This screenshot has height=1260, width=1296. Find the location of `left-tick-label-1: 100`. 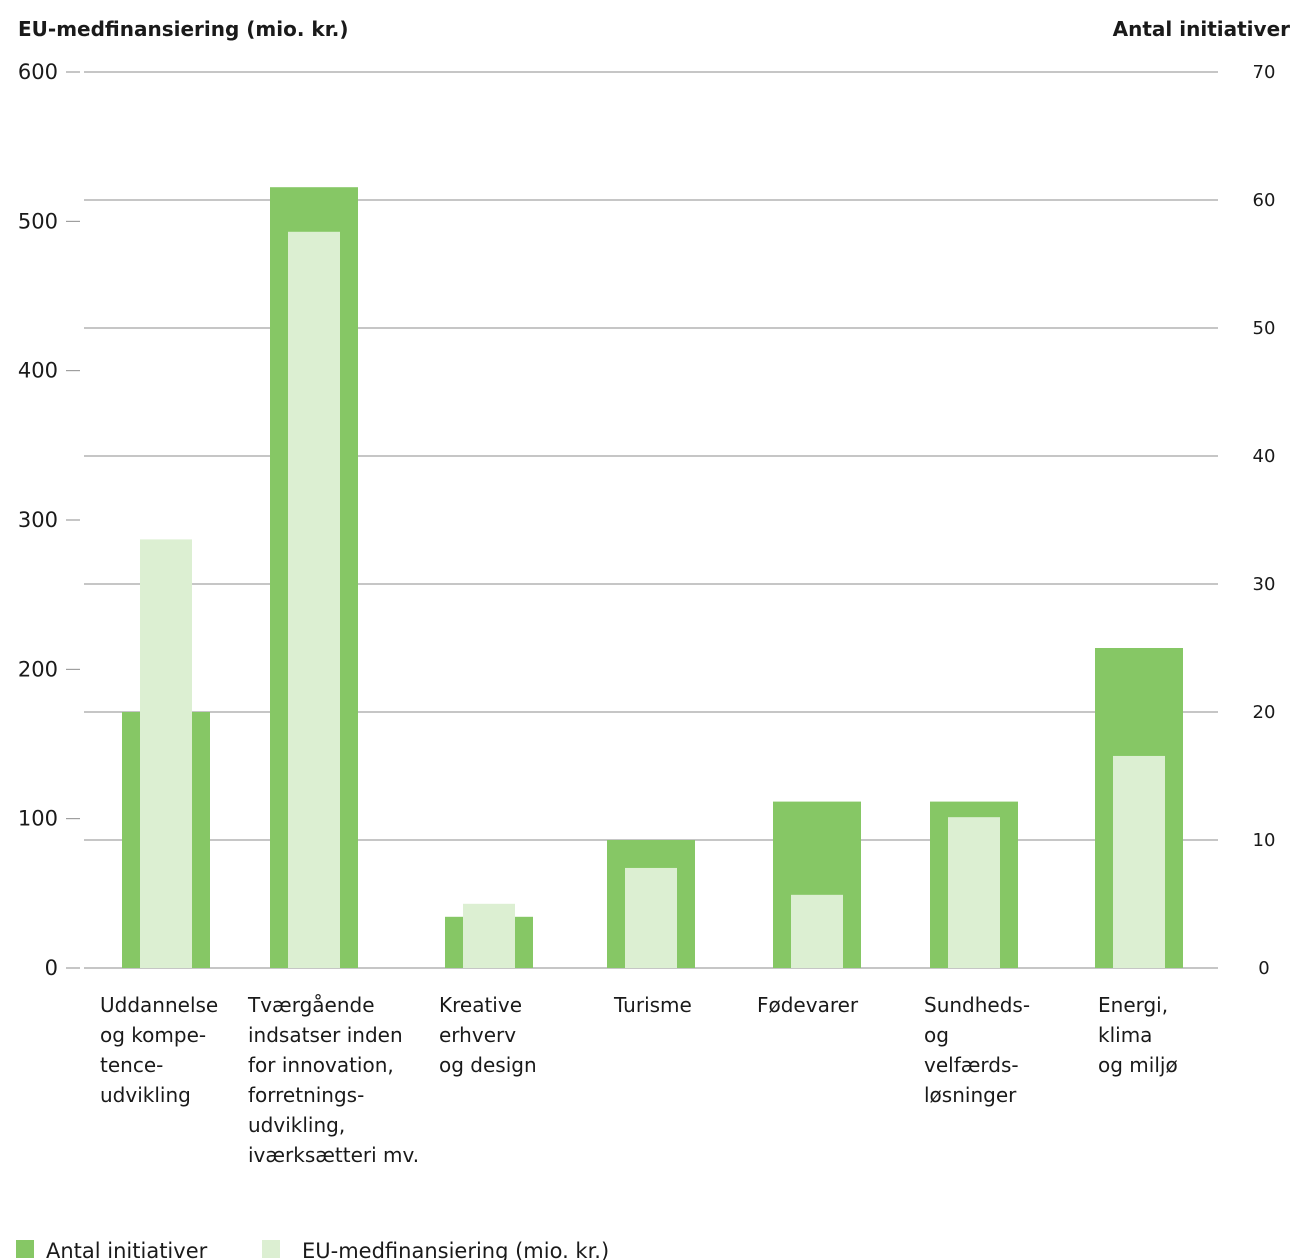

left-tick-label-1: 100 is located at coordinates (38, 819).